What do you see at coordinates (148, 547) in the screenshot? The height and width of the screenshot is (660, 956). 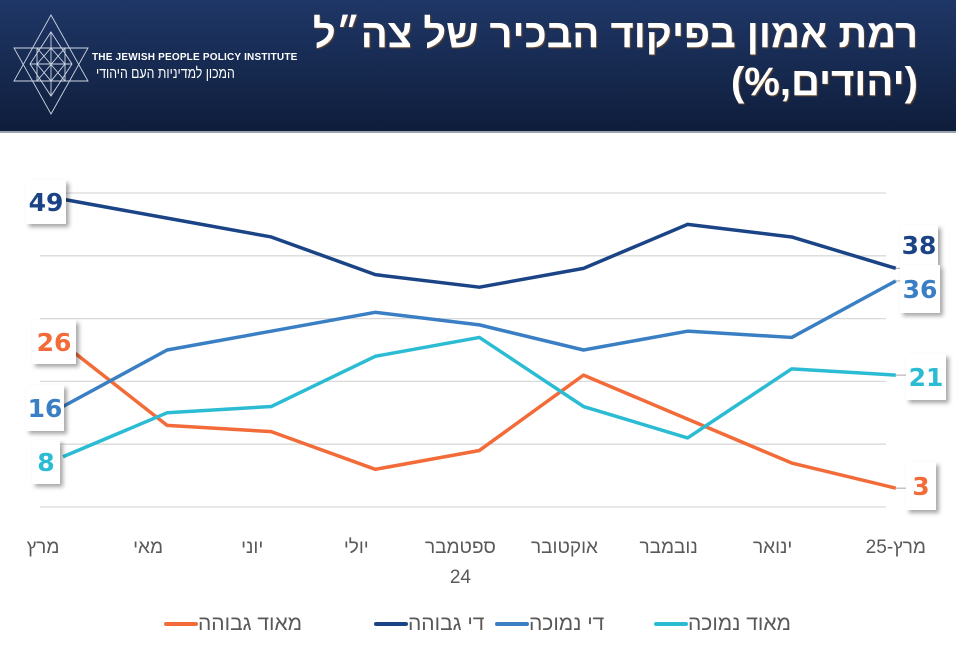 I see `x-tick-label: מאי` at bounding box center [148, 547].